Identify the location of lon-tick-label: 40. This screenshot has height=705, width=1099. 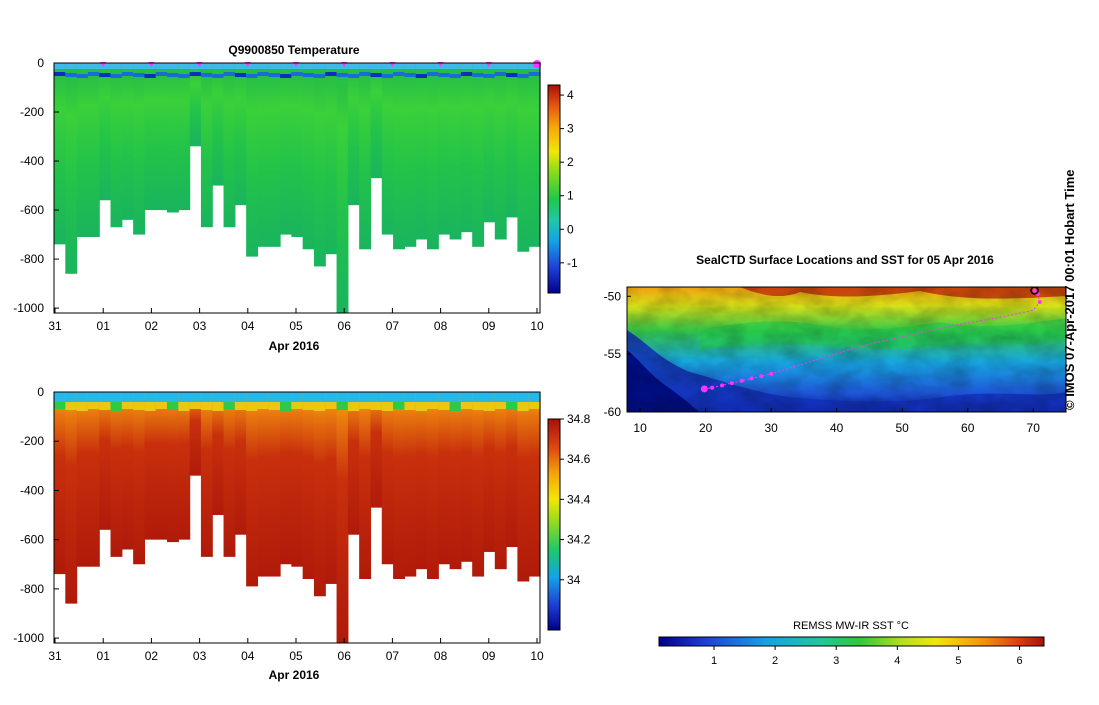
(837, 428).